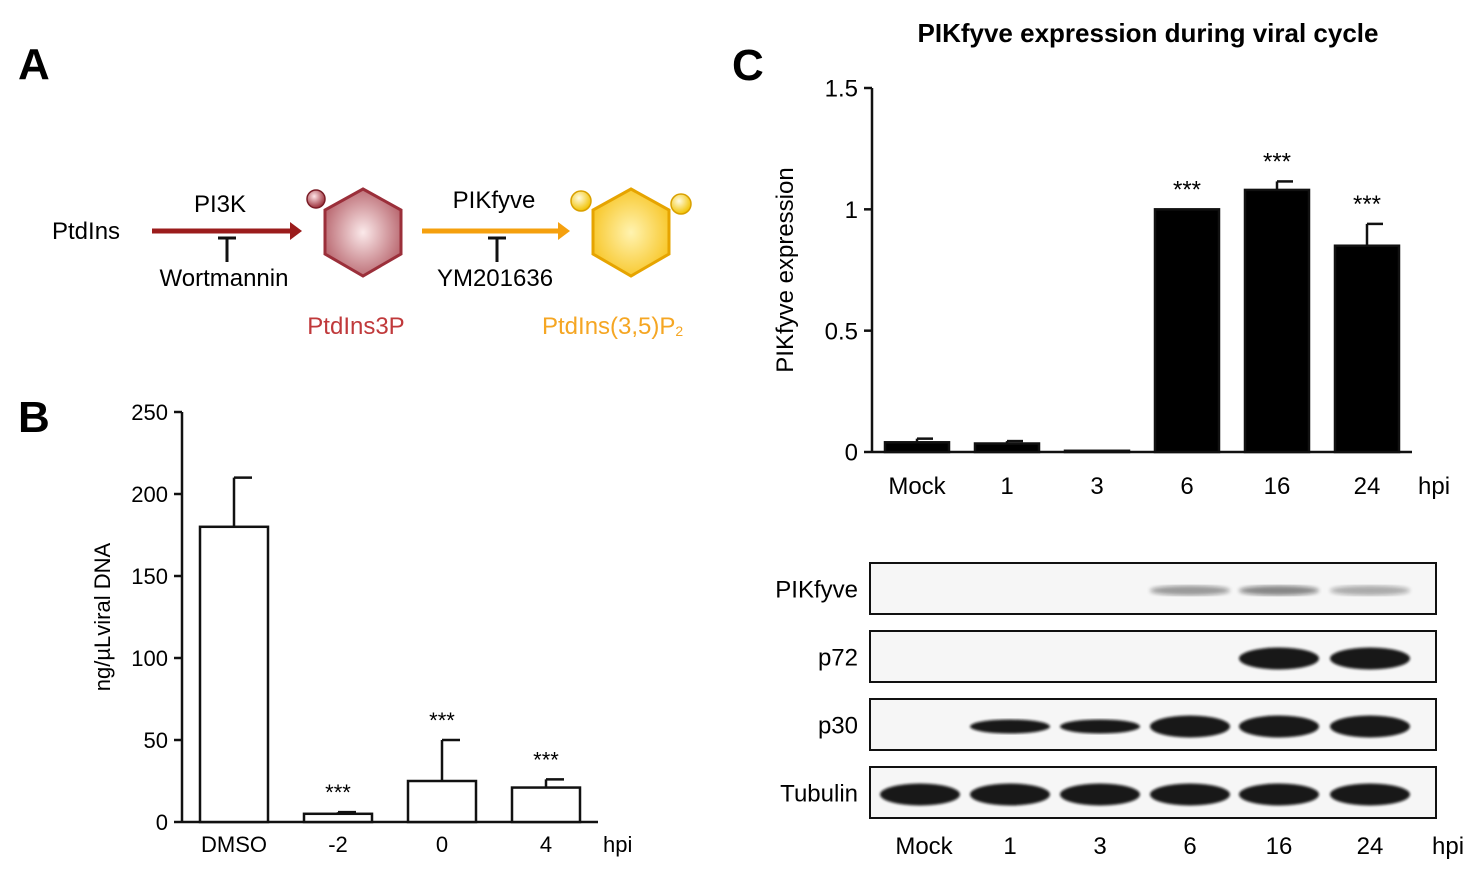 The image size is (1478, 869). I want to click on y-axis-label: PIKfyve expression, so click(785, 269).